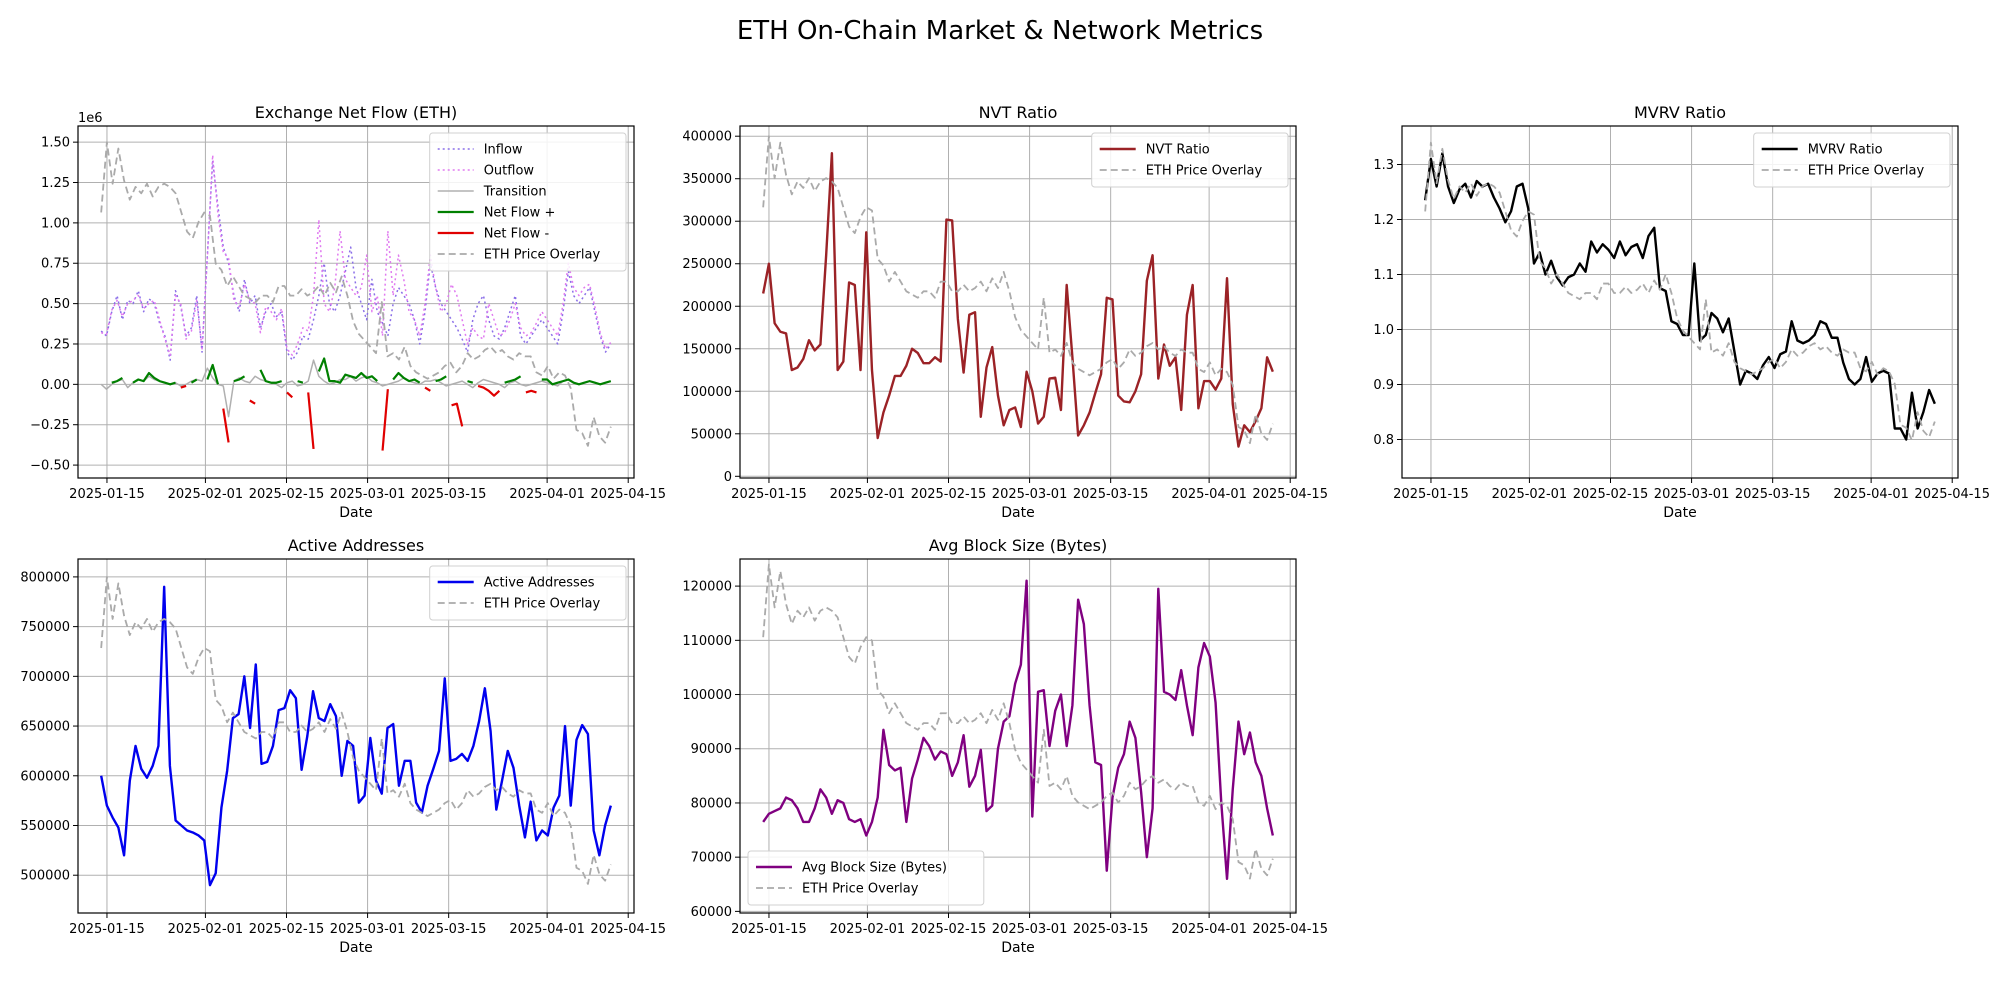 The width and height of the screenshot is (2000, 1000). What do you see at coordinates (1383, 275) in the screenshot?
I see `y-tick-label: 1.1` at bounding box center [1383, 275].